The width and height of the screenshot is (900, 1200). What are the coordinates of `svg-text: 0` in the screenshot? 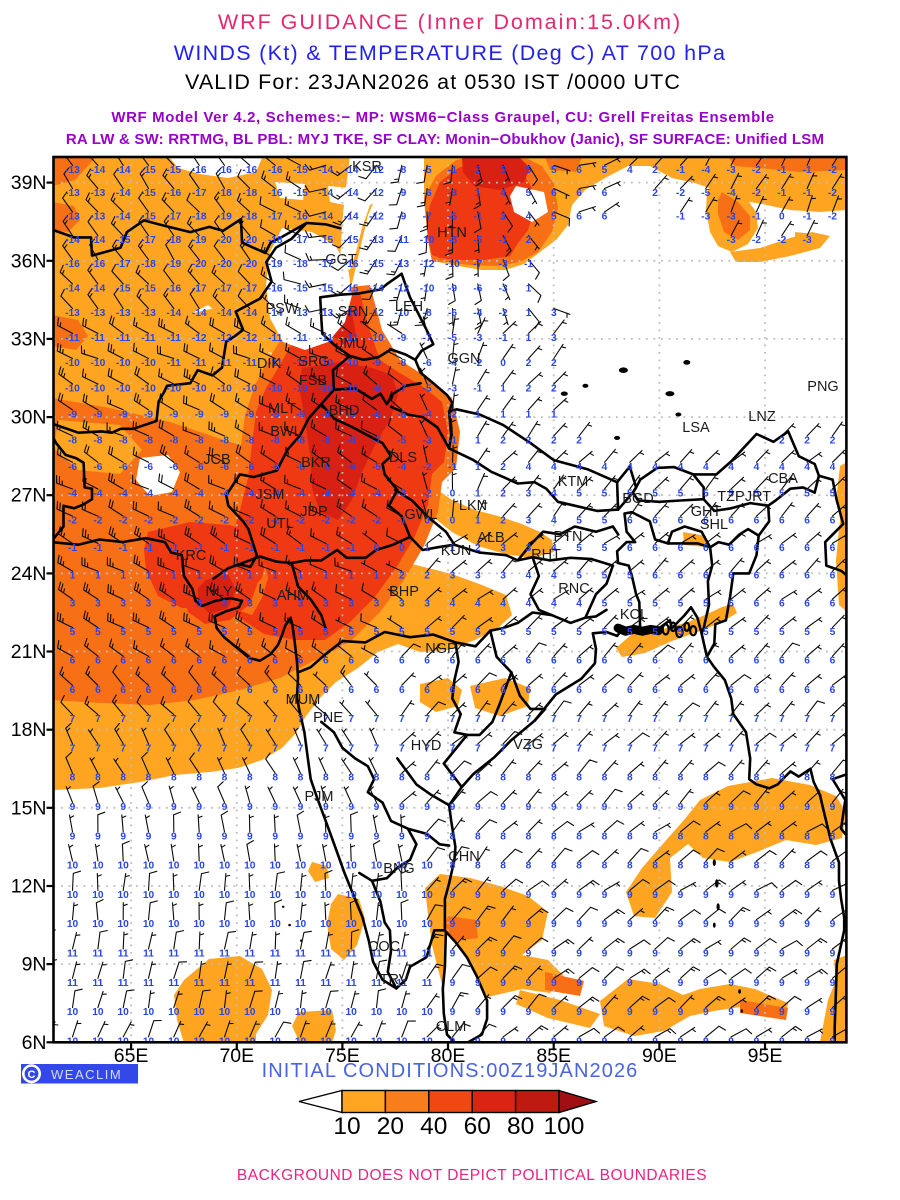 It's located at (377, 548).